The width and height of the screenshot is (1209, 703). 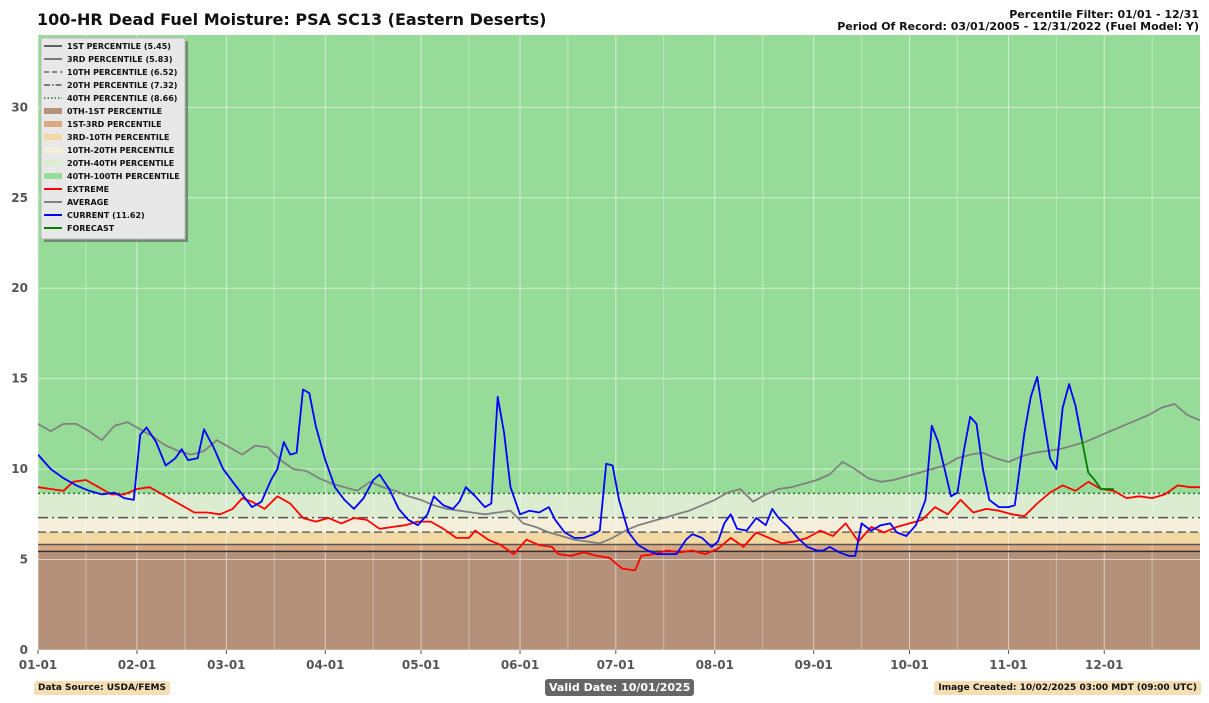 I want to click on legend-label: 1ST PERCENTILE (5.45), so click(x=119, y=46).